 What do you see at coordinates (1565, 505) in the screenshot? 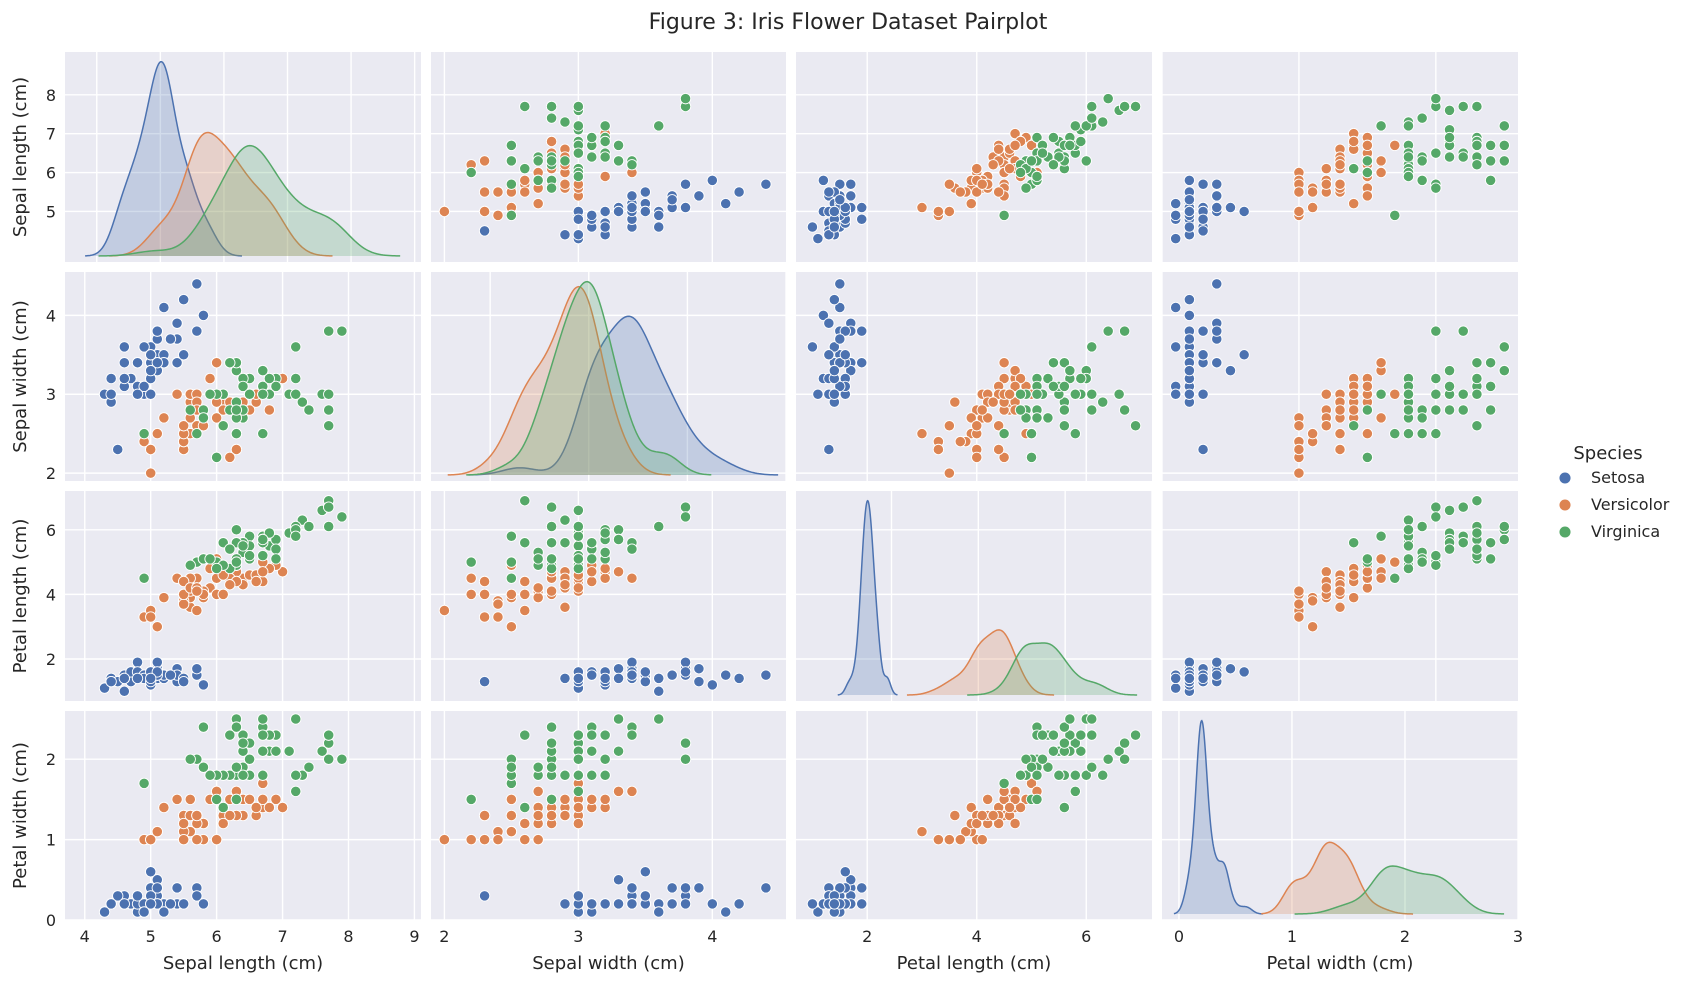
I see `legend-marker-versicolor` at bounding box center [1565, 505].